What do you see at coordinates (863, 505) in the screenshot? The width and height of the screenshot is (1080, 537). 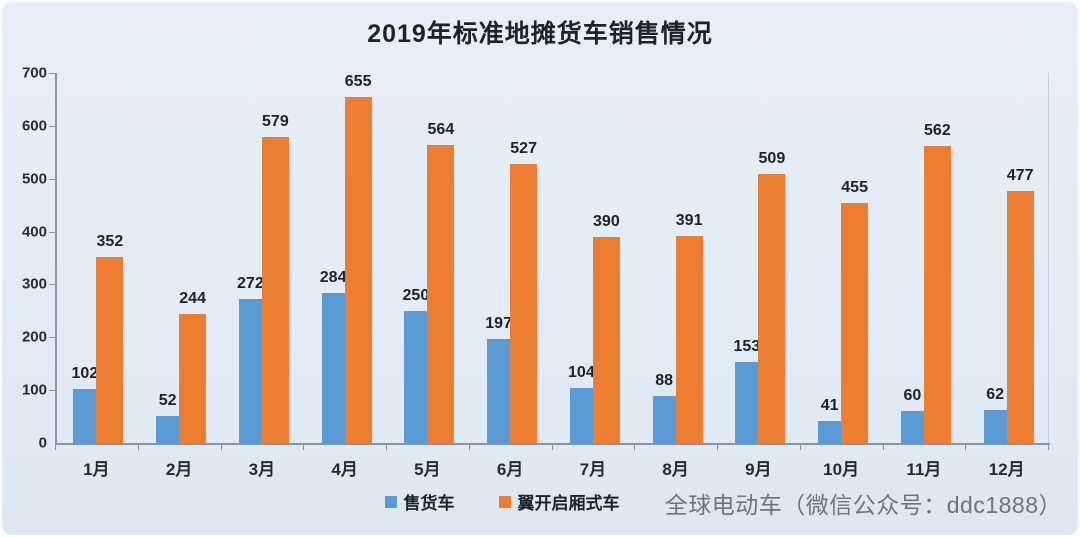 I see `watermark-text: 全球电动车（微信公众号：ddc1888）` at bounding box center [863, 505].